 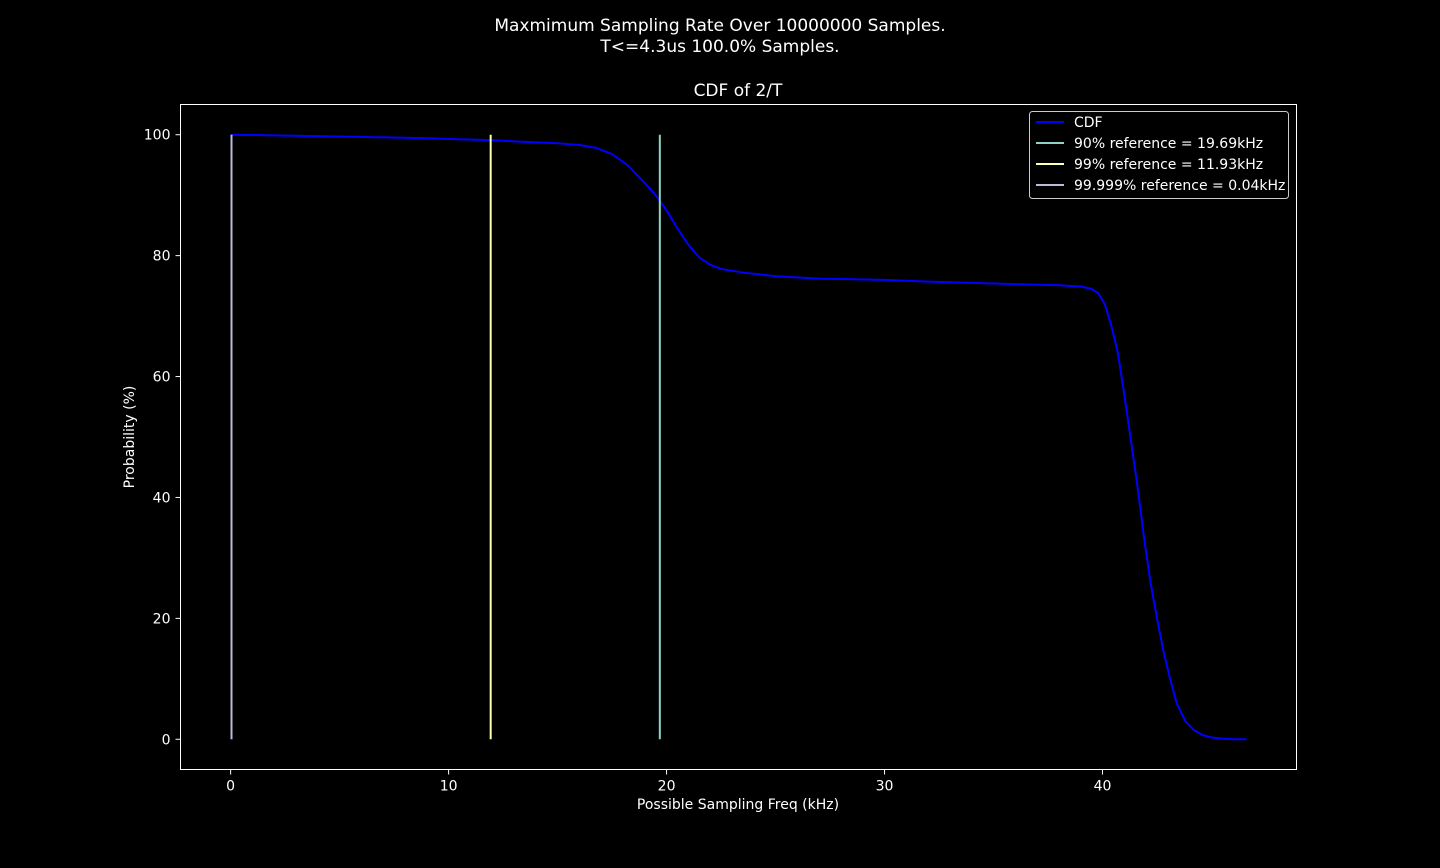 I want to click on x-tick-label: 0, so click(x=230, y=787).